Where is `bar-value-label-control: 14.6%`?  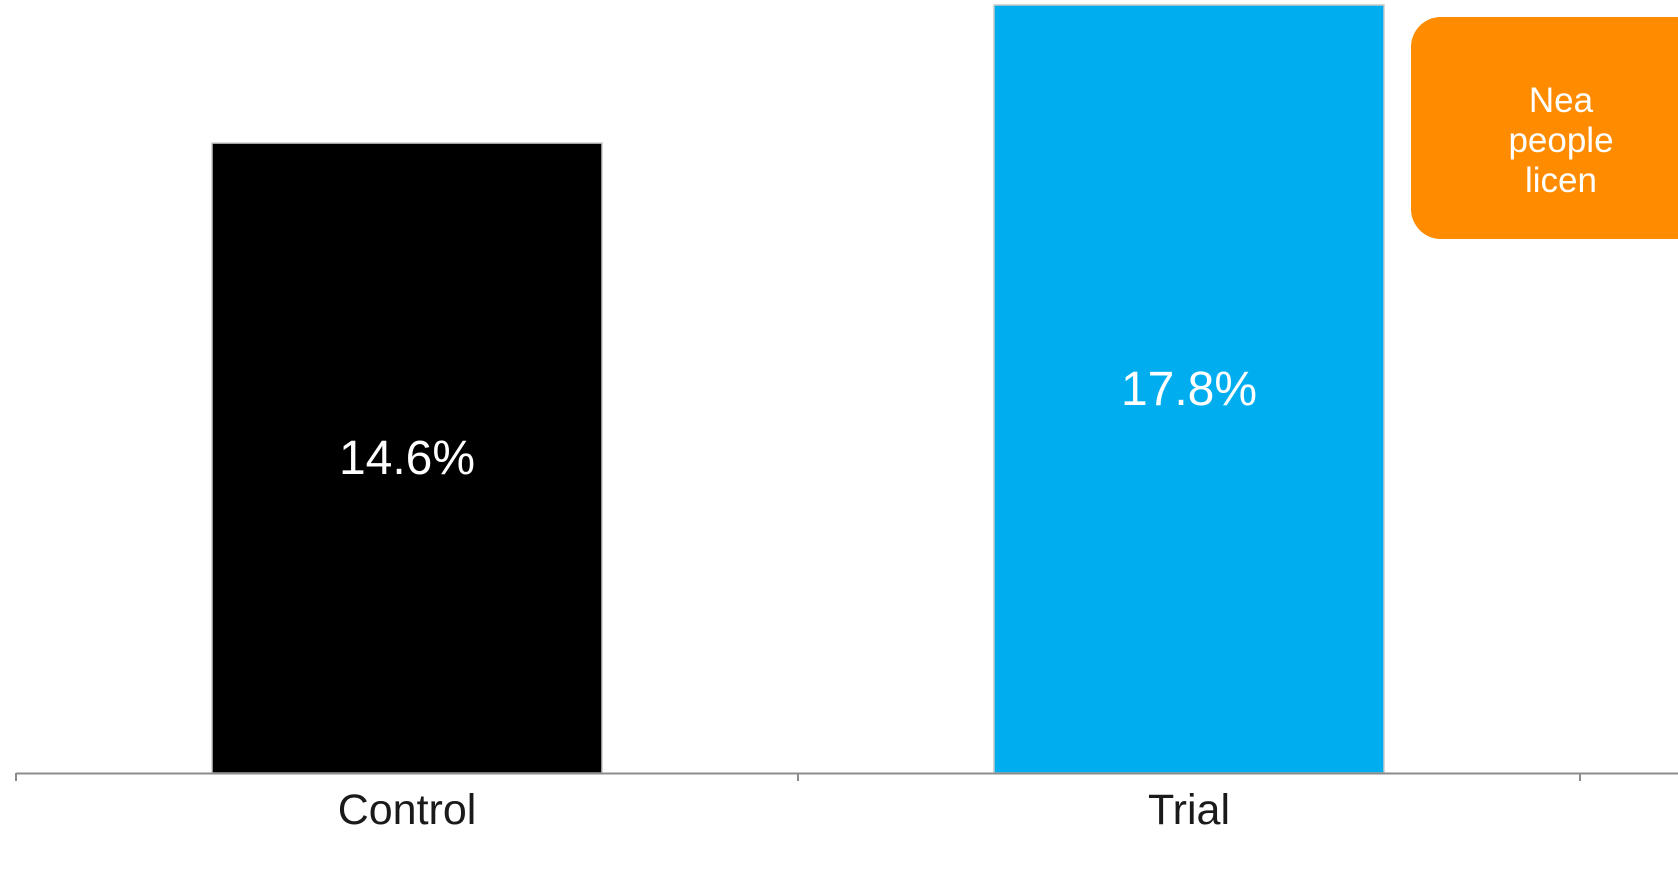
bar-value-label-control: 14.6% is located at coordinates (407, 458).